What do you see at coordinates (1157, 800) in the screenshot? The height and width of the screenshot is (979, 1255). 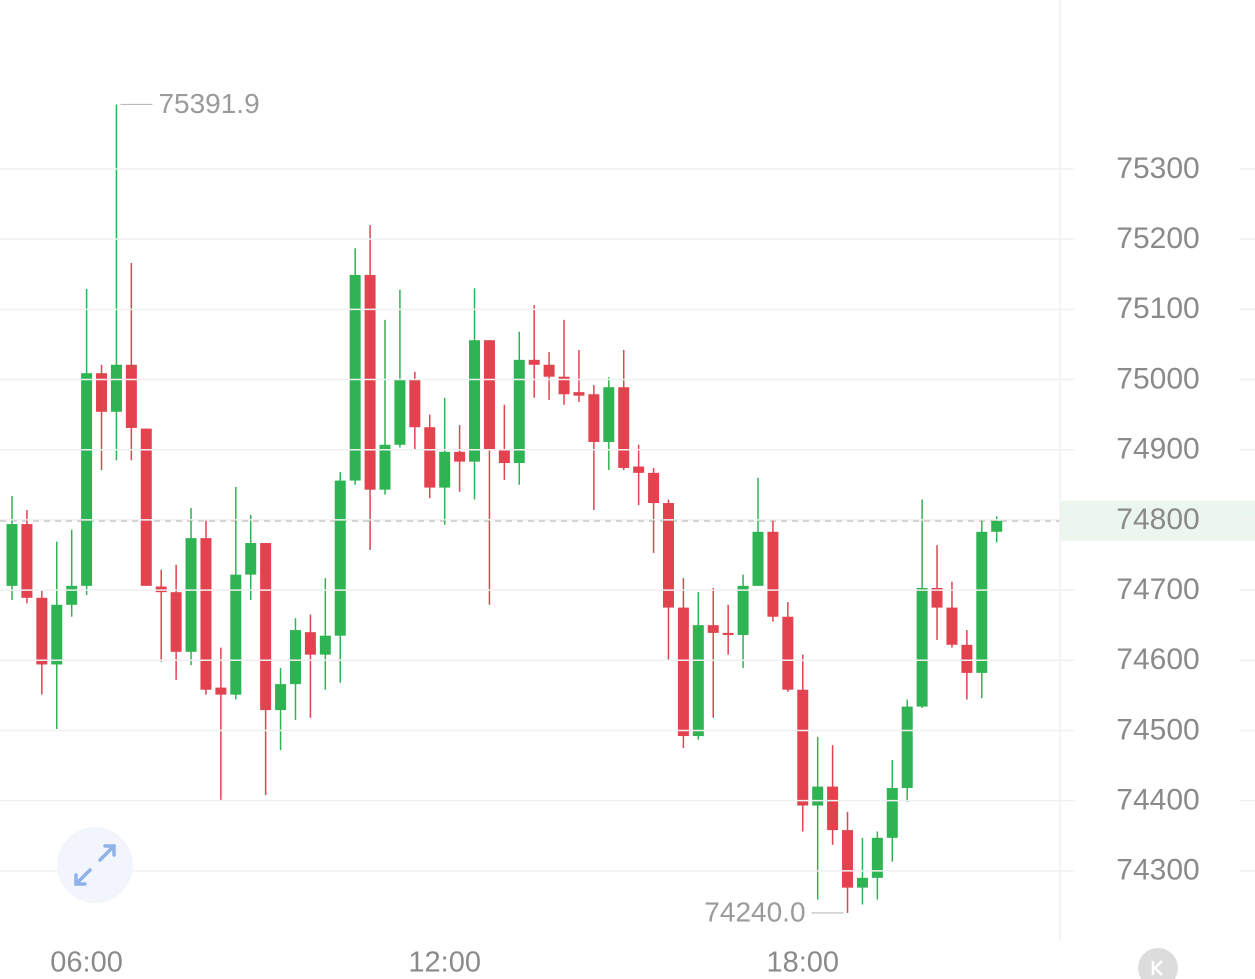 I see `y-tick-label: 74400` at bounding box center [1157, 800].